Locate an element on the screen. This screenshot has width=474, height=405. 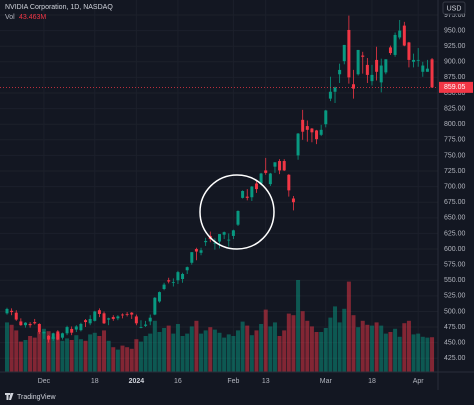
x-tick-label: Dec is located at coordinates (44, 381).